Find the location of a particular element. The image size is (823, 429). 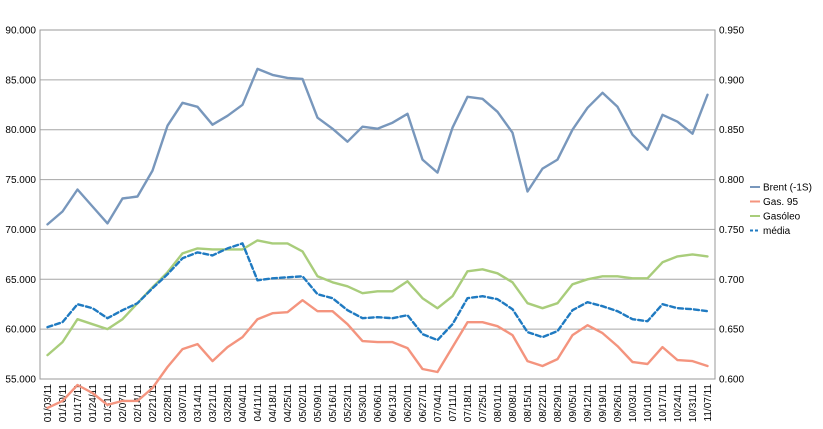

x-tick-label: 04/11/11 is located at coordinates (258, 403).